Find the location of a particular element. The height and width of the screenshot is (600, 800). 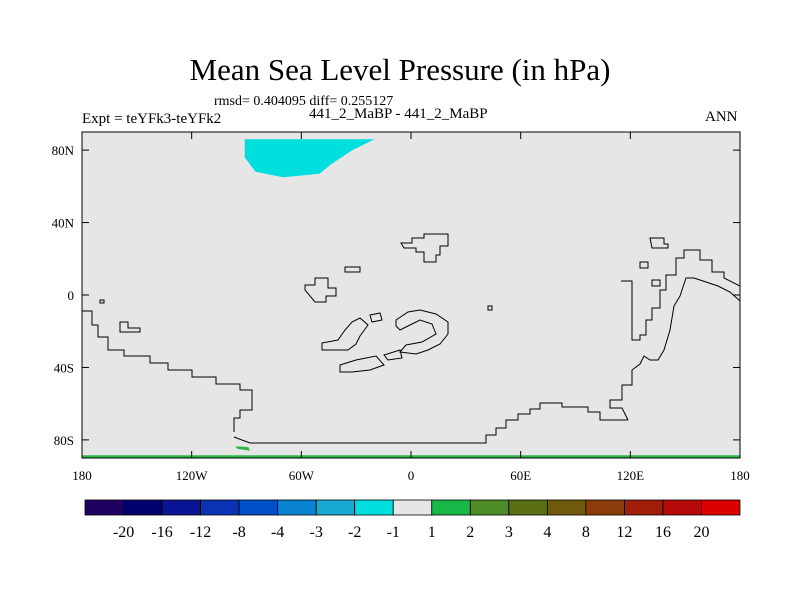

coastline-asia-pacific is located at coordinates (675, 335).